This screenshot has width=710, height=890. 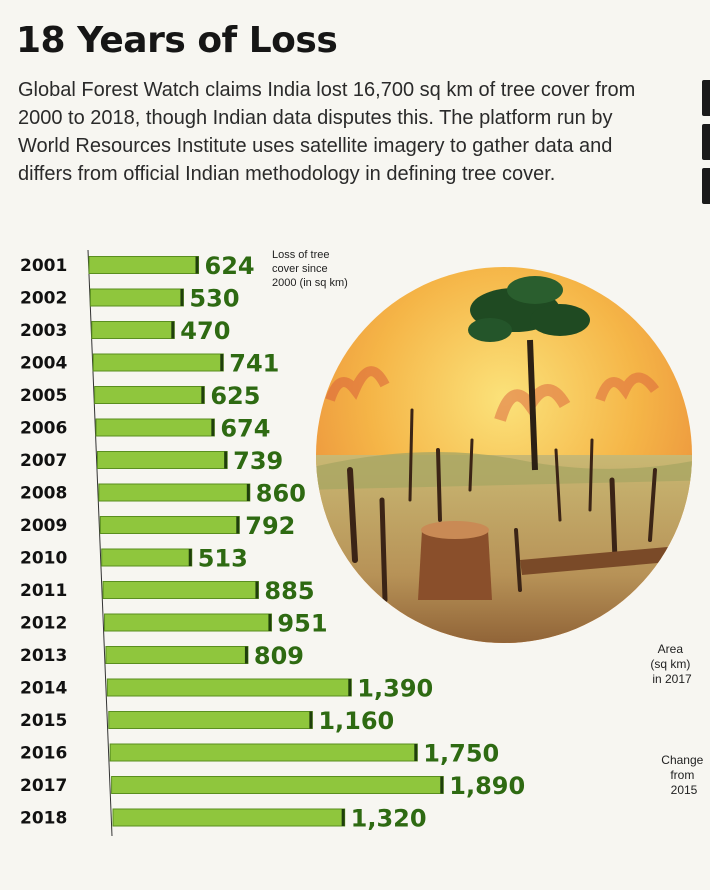 I want to click on bar-2014, so click(x=229, y=687).